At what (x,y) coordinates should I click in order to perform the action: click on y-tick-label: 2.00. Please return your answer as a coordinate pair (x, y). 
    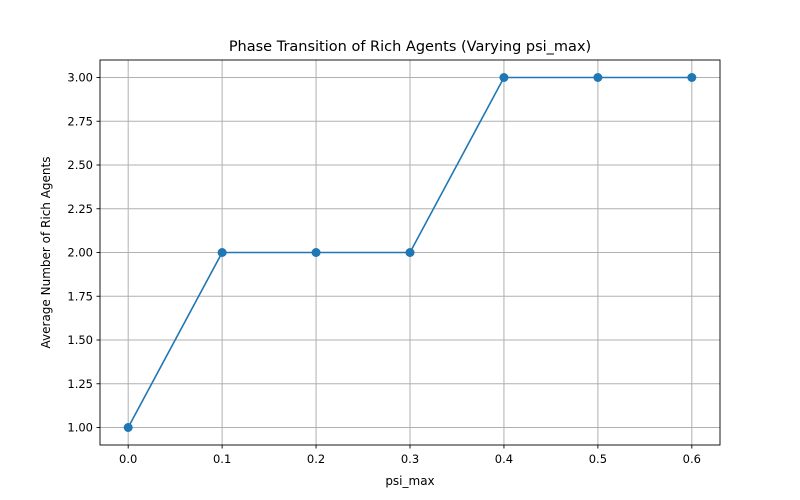
    Looking at the image, I should click on (80, 253).